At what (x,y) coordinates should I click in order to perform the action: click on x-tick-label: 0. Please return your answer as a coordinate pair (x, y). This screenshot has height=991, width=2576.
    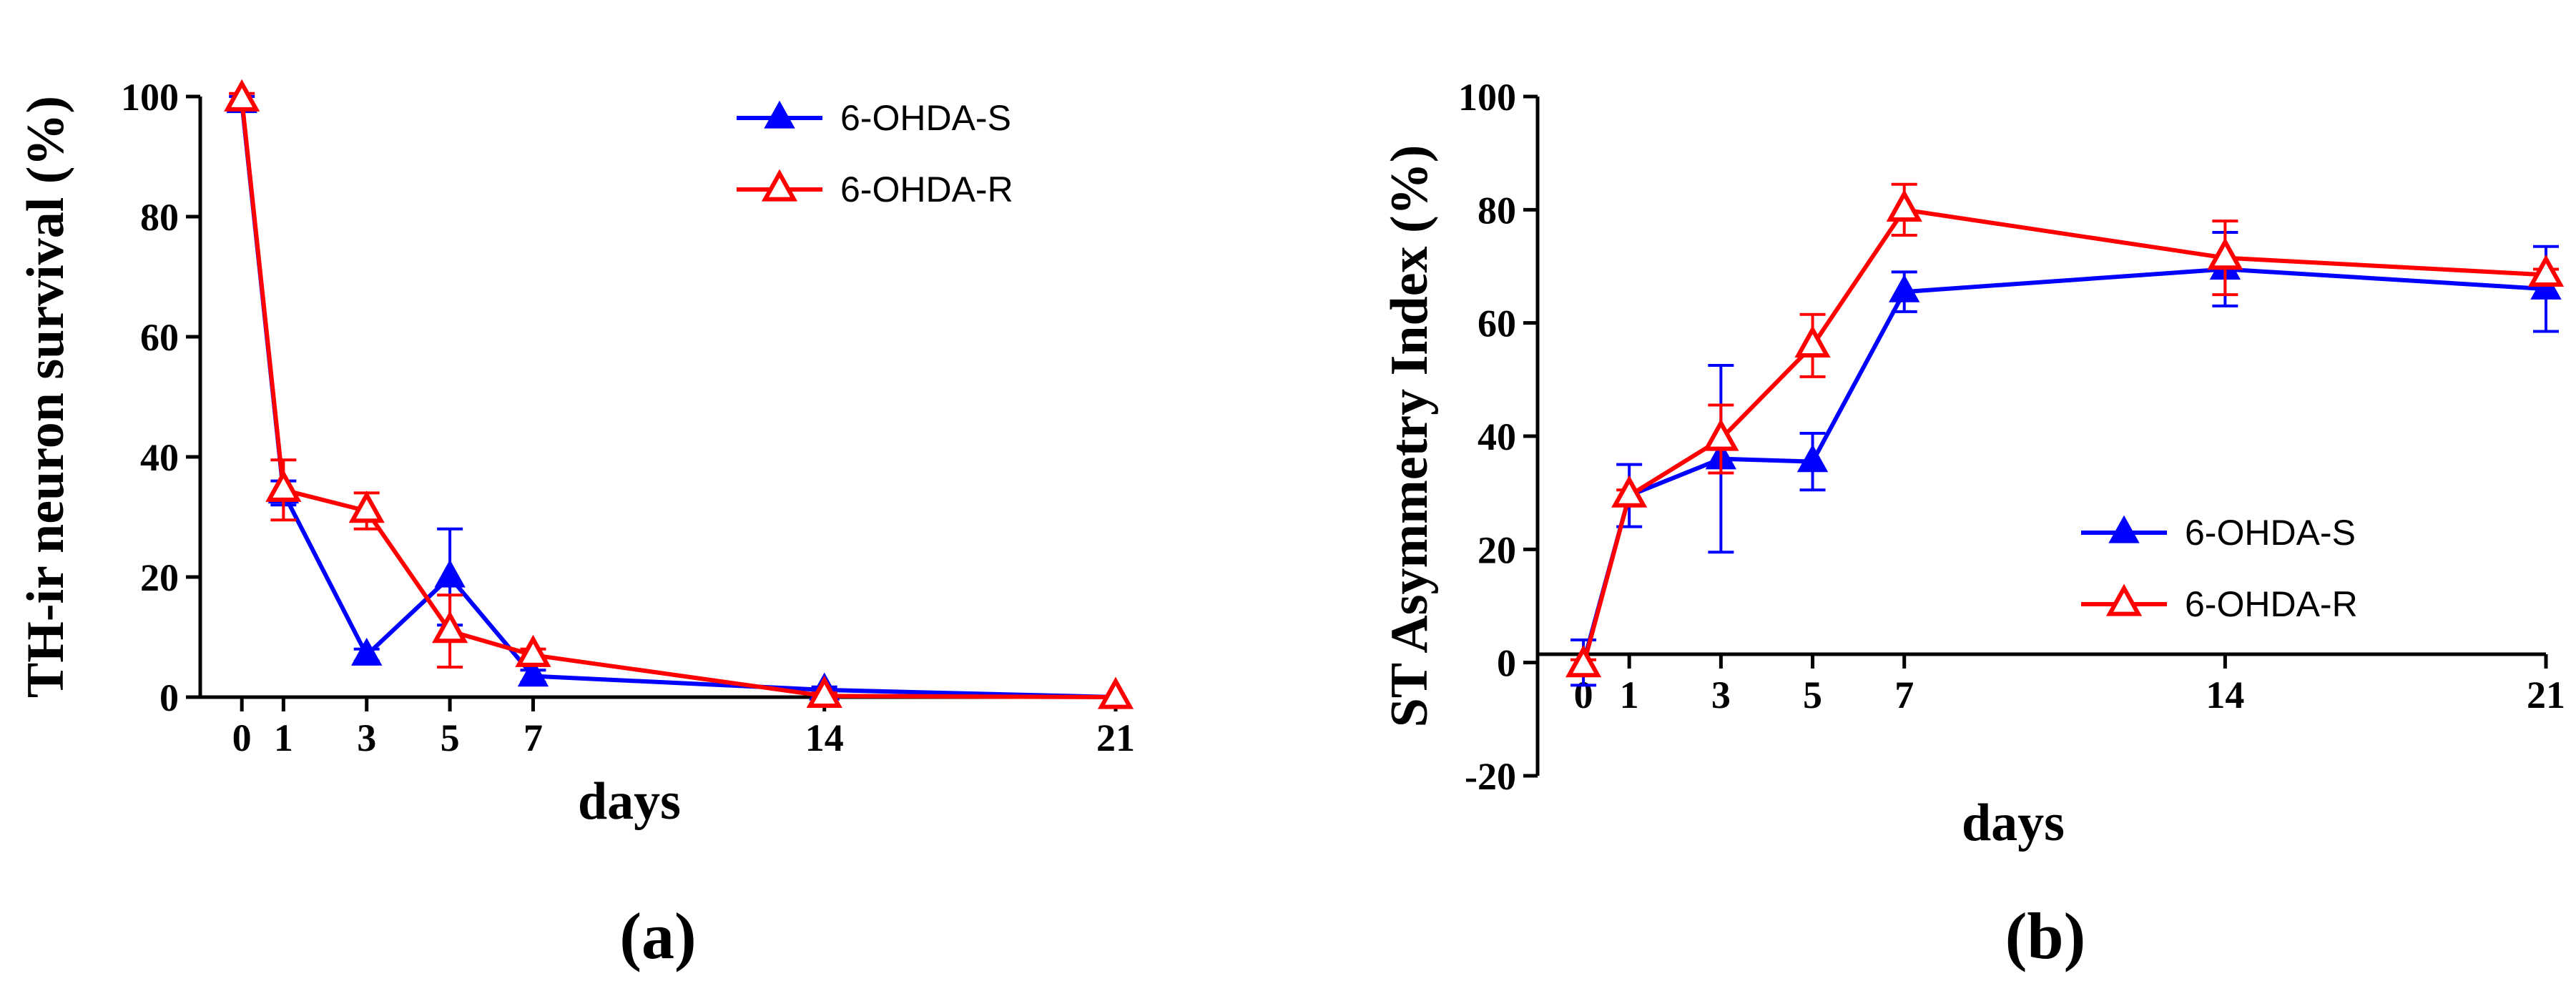
    Looking at the image, I should click on (242, 737).